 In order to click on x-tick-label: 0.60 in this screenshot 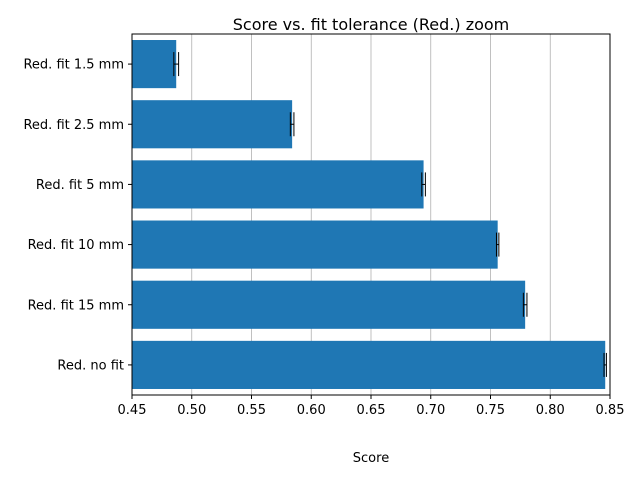, I will do `click(311, 410)`.